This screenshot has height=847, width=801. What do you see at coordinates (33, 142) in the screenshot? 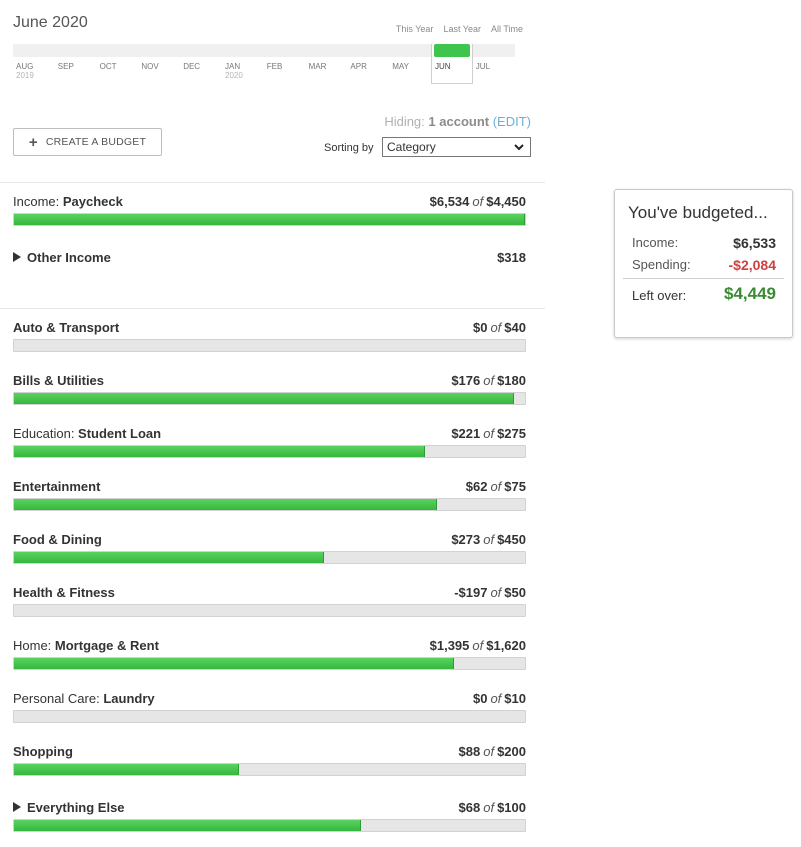
I see `plus-icon: +` at bounding box center [33, 142].